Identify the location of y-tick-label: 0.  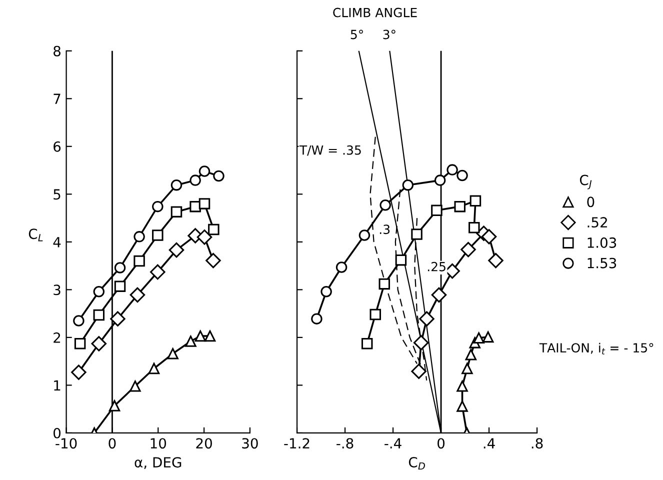
(57, 433).